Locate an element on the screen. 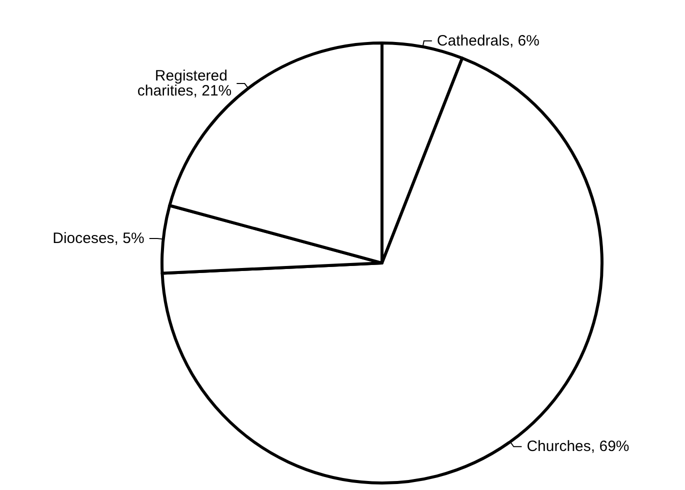 The width and height of the screenshot is (685, 490). slice-label: Churches, 69% is located at coordinates (578, 447).